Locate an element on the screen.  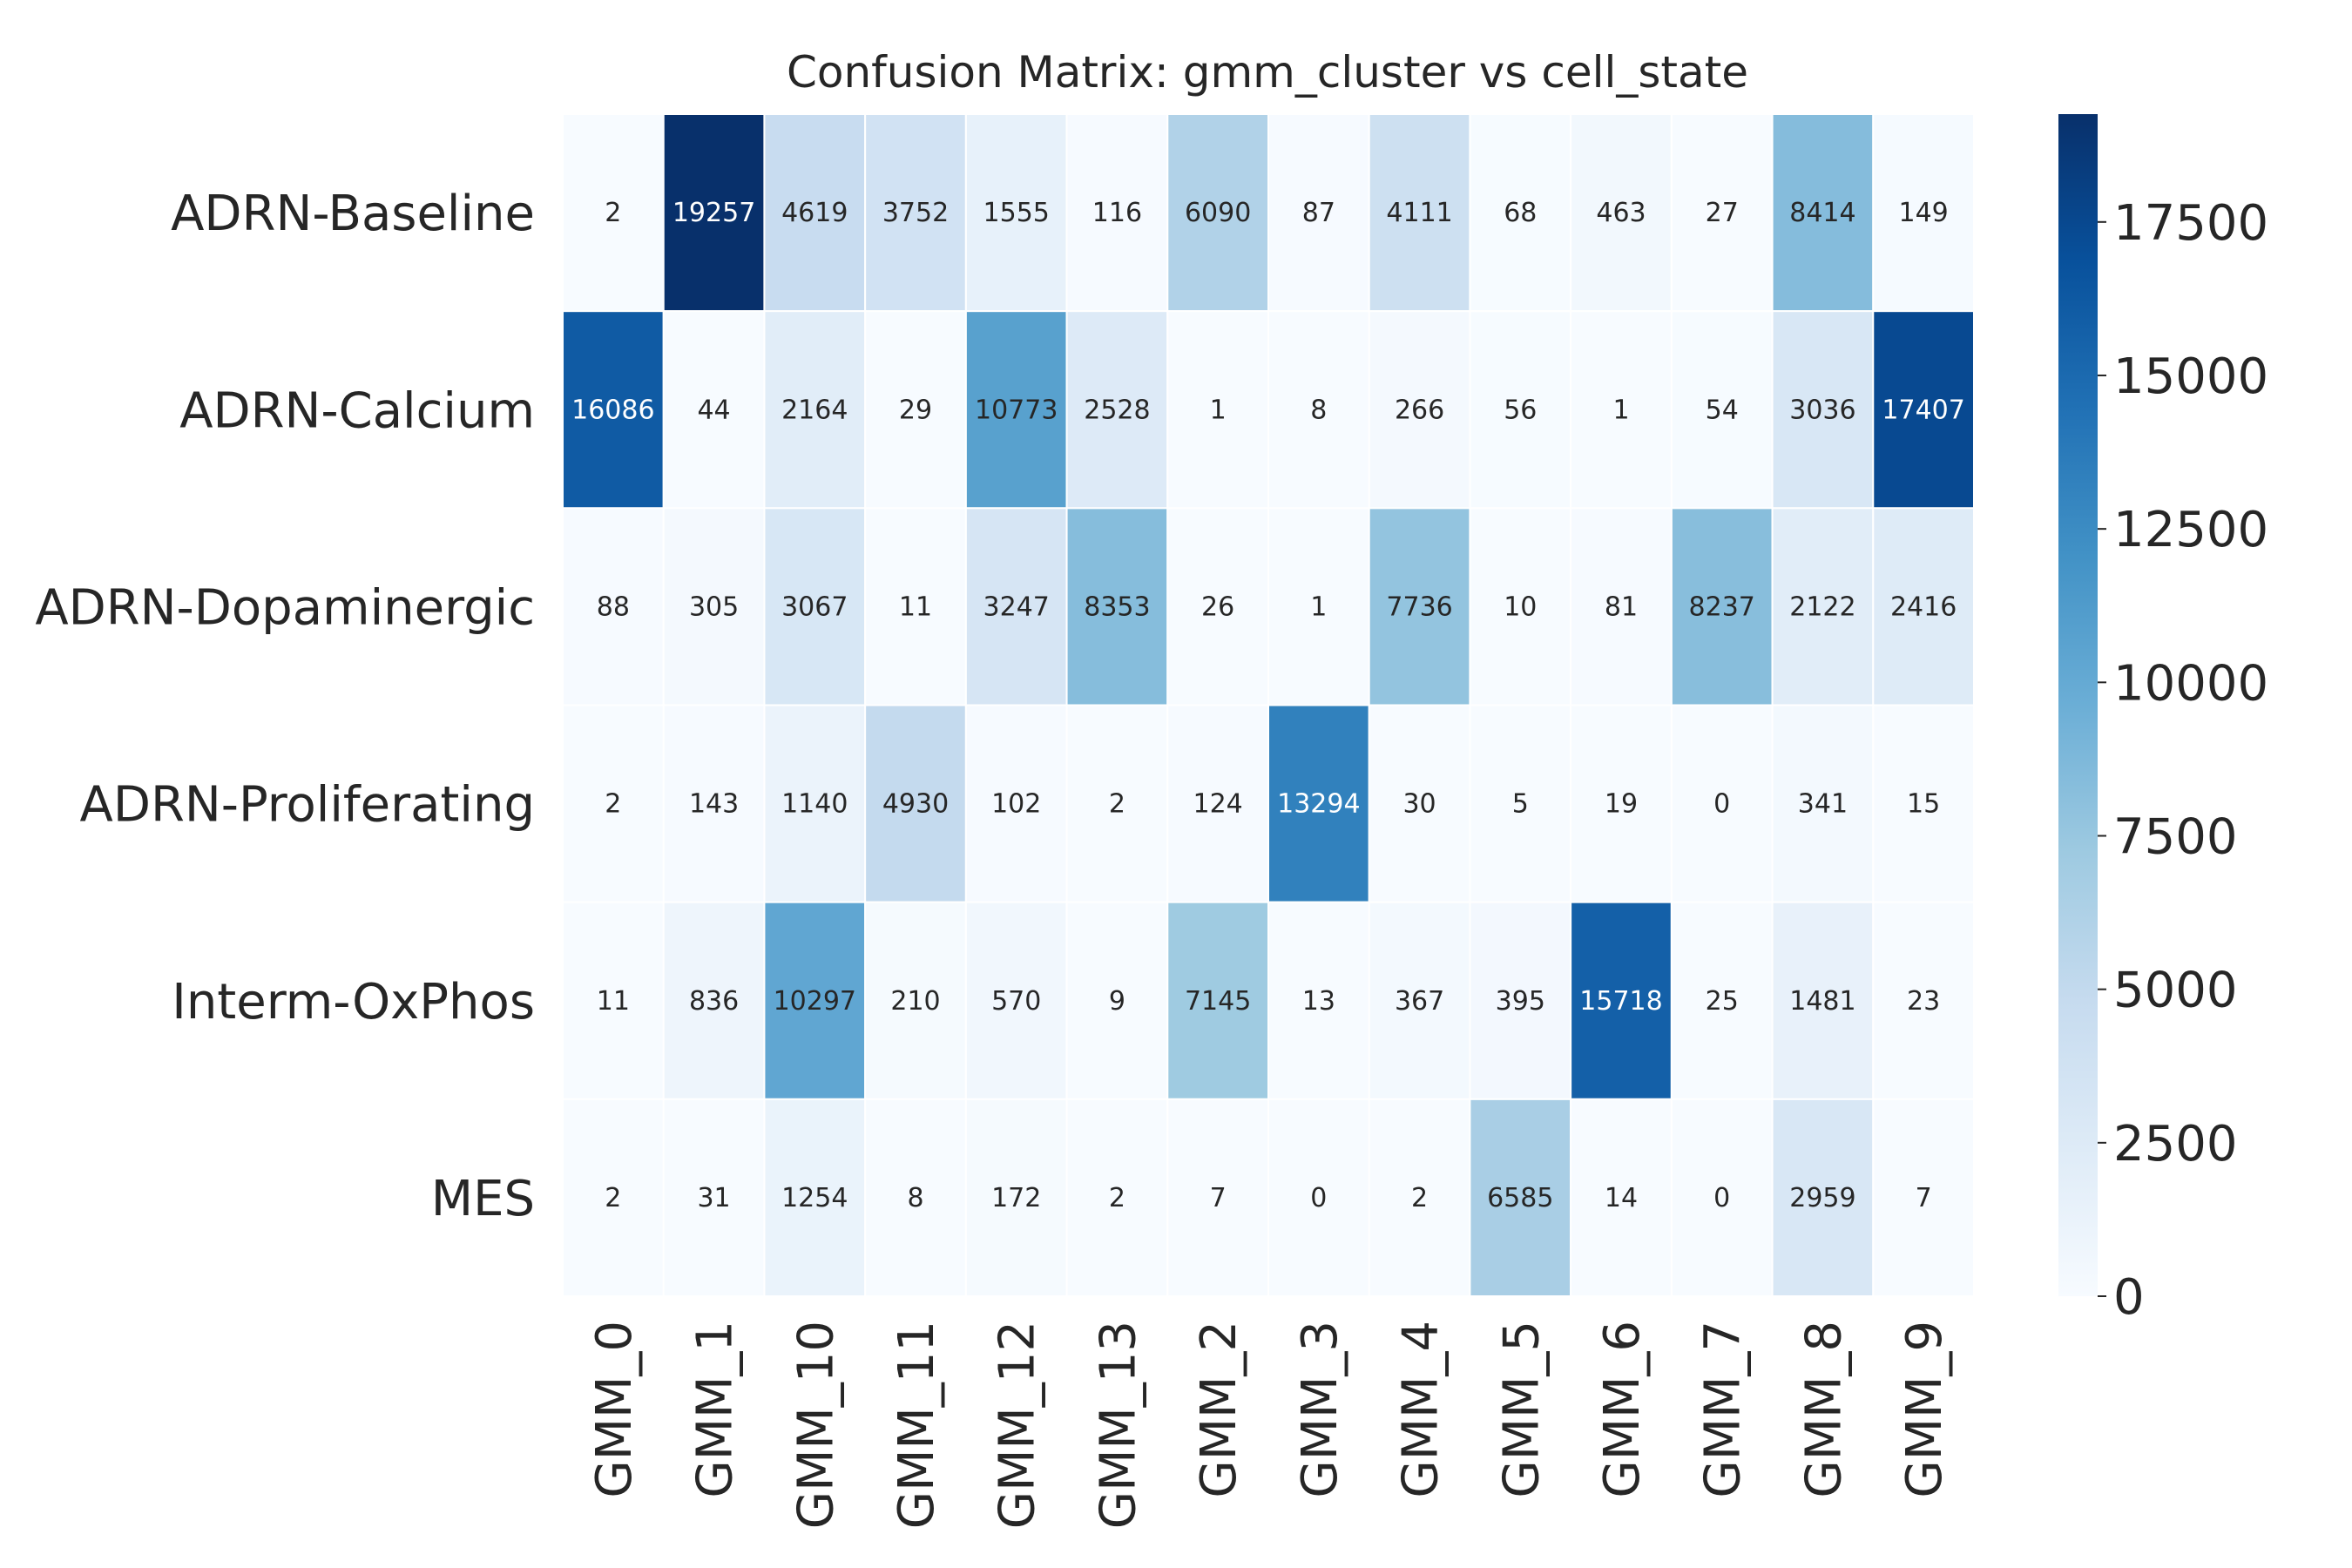
column-label: GMM_3 is located at coordinates (1320, 1409).